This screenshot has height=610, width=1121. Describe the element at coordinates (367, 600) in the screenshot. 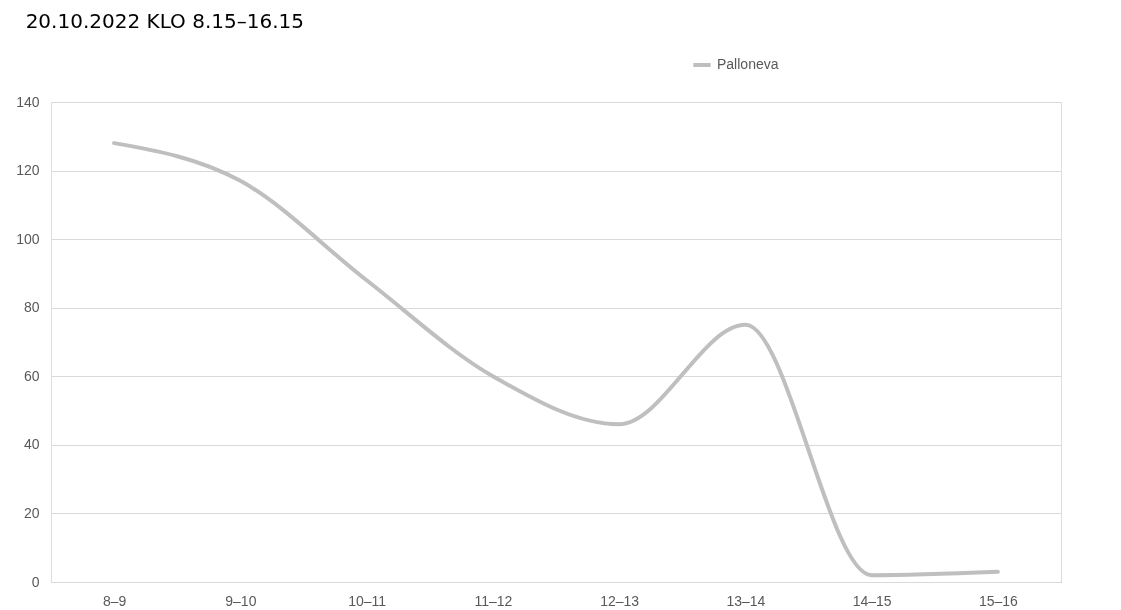

I see `x-tick-label: 10–11` at that location.